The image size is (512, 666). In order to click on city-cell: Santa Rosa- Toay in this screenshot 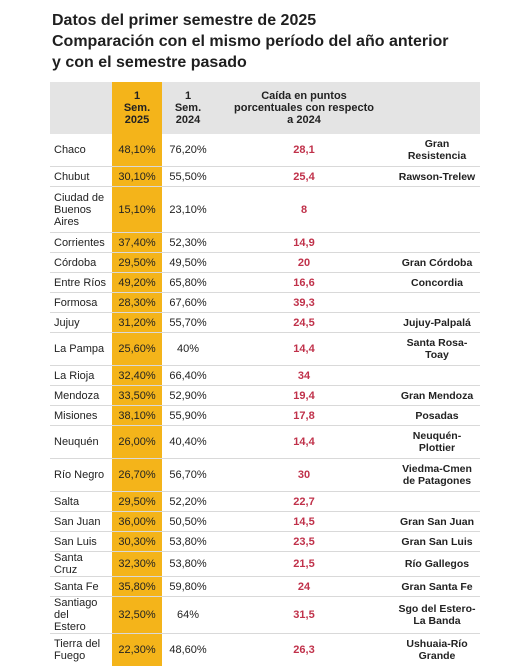, I will do `click(437, 349)`.